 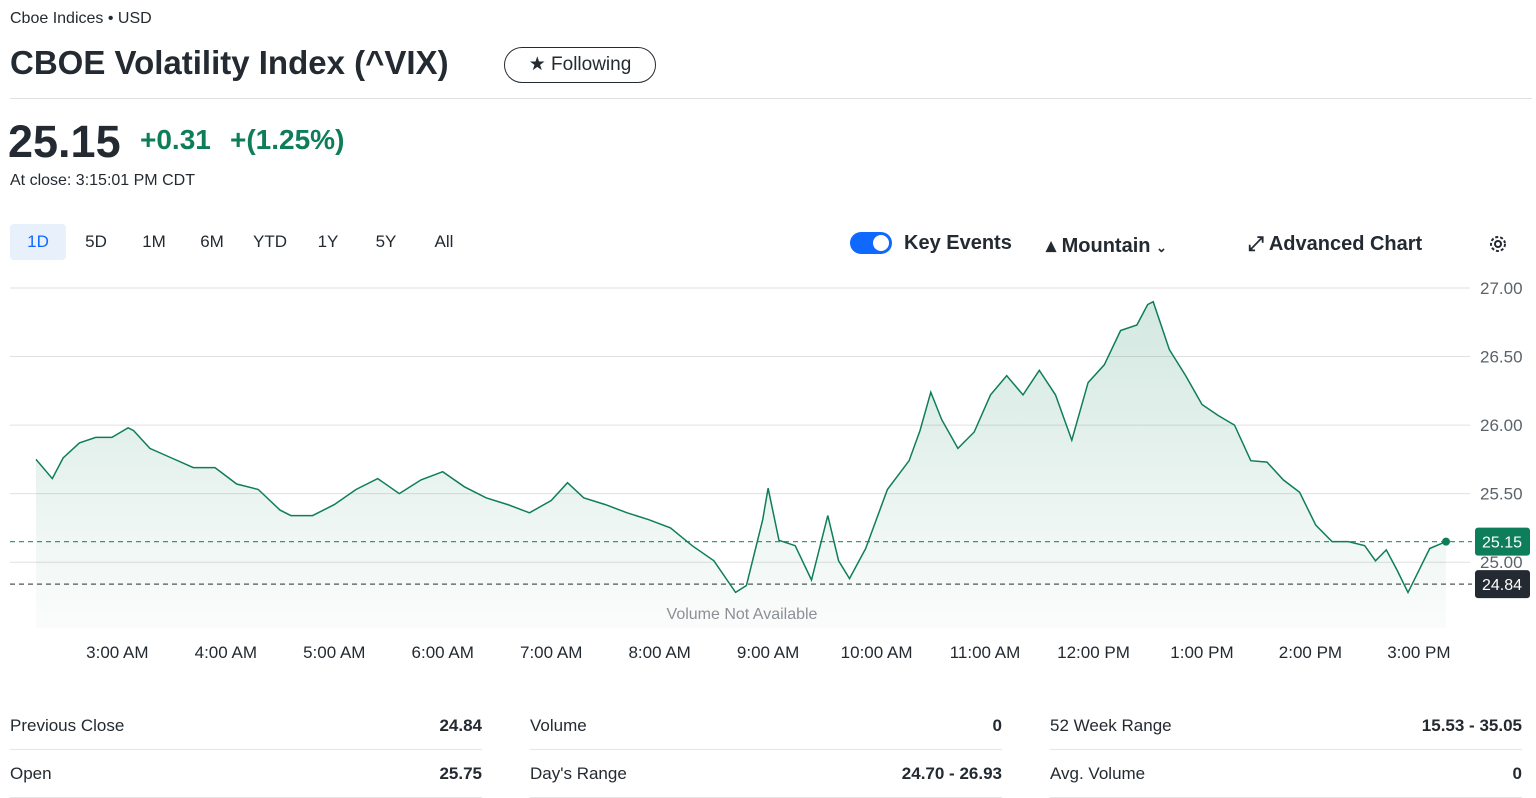 What do you see at coordinates (766, 726) in the screenshot?
I see `stat-row: Volume 0` at bounding box center [766, 726].